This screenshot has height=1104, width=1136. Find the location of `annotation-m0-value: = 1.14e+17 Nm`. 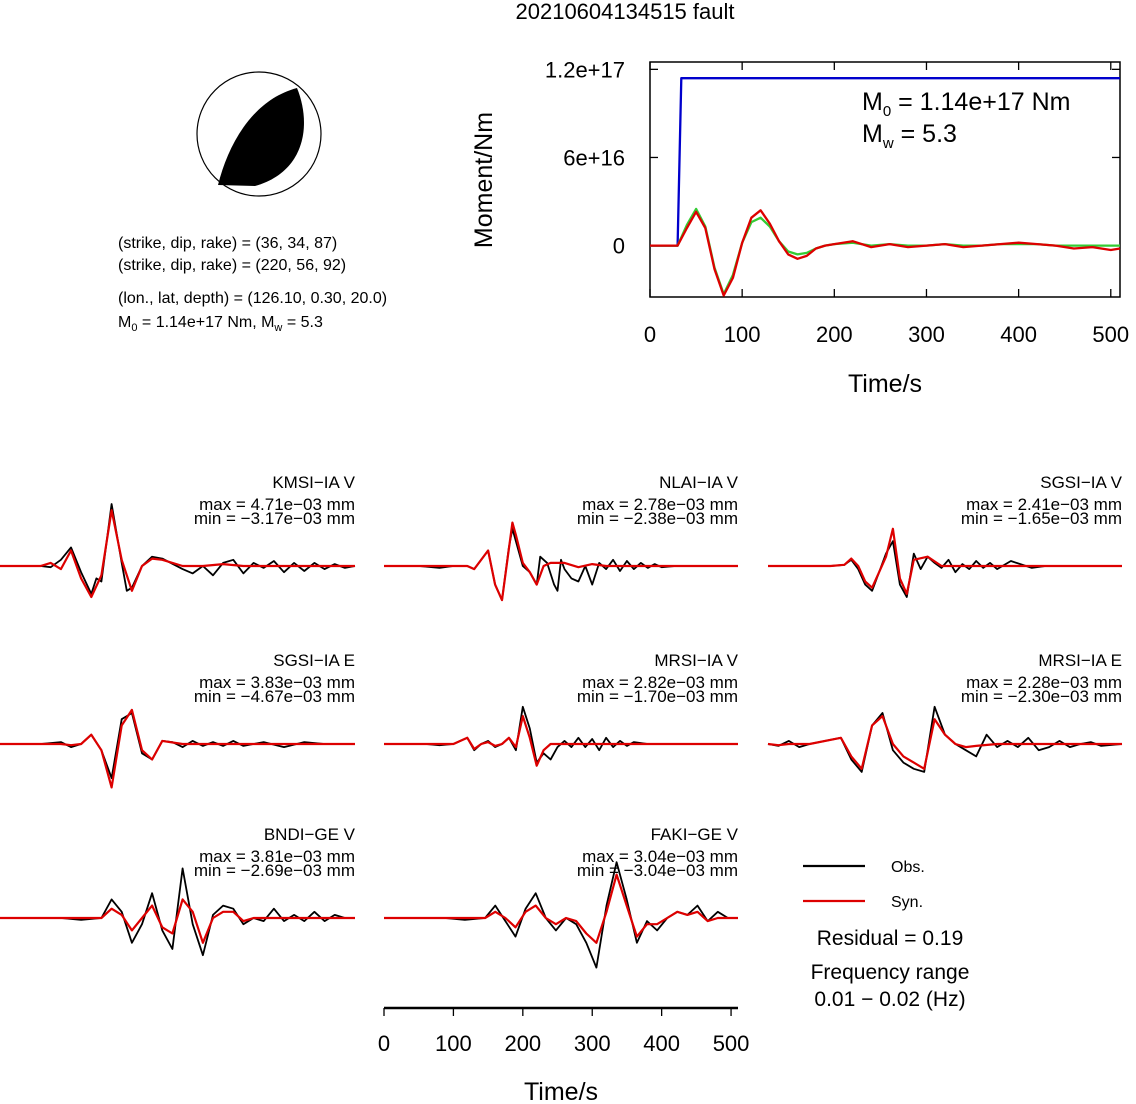

annotation-m0-value: = 1.14e+17 Nm is located at coordinates (980, 102).